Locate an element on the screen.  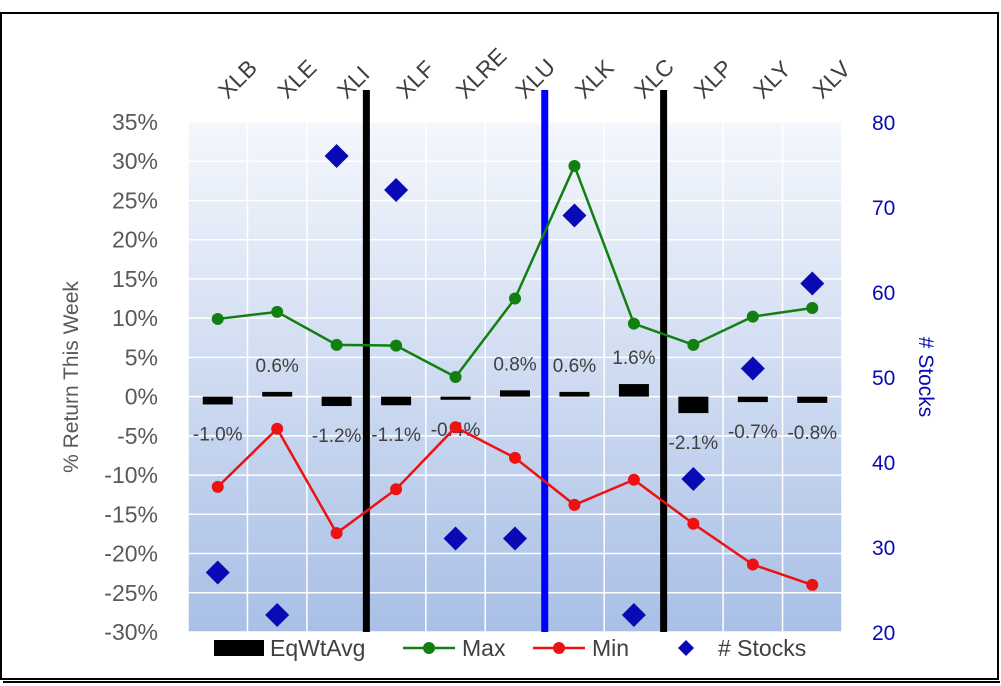
right-tick-label: 40 is located at coordinates (883, 463).